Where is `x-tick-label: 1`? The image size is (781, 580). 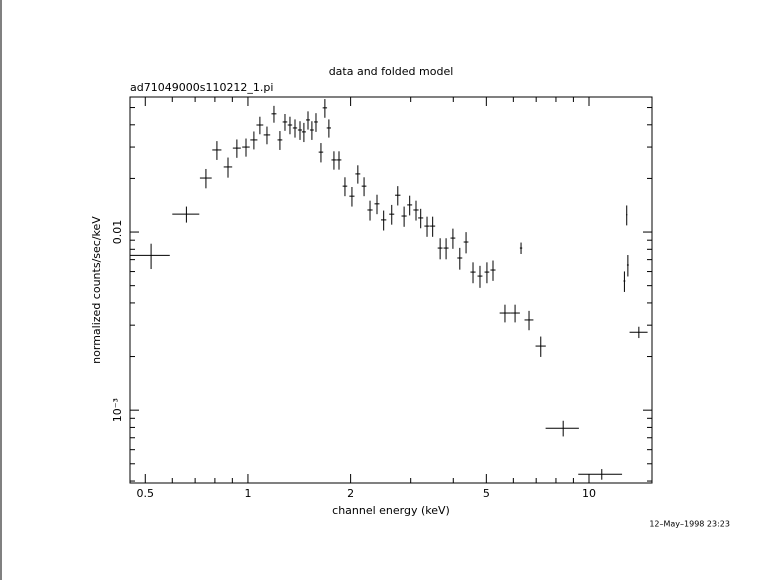 x-tick-label: 1 is located at coordinates (247, 493).